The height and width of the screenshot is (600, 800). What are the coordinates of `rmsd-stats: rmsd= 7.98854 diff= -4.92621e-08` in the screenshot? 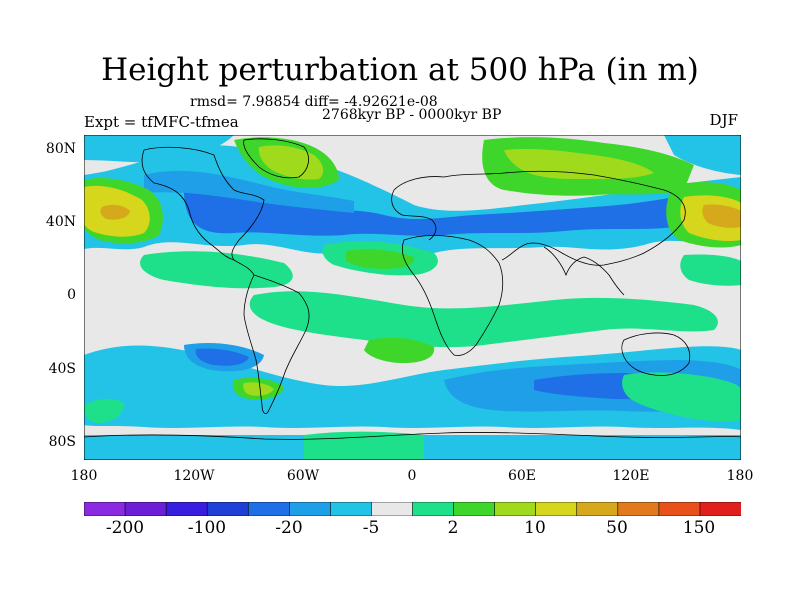 It's located at (314, 102).